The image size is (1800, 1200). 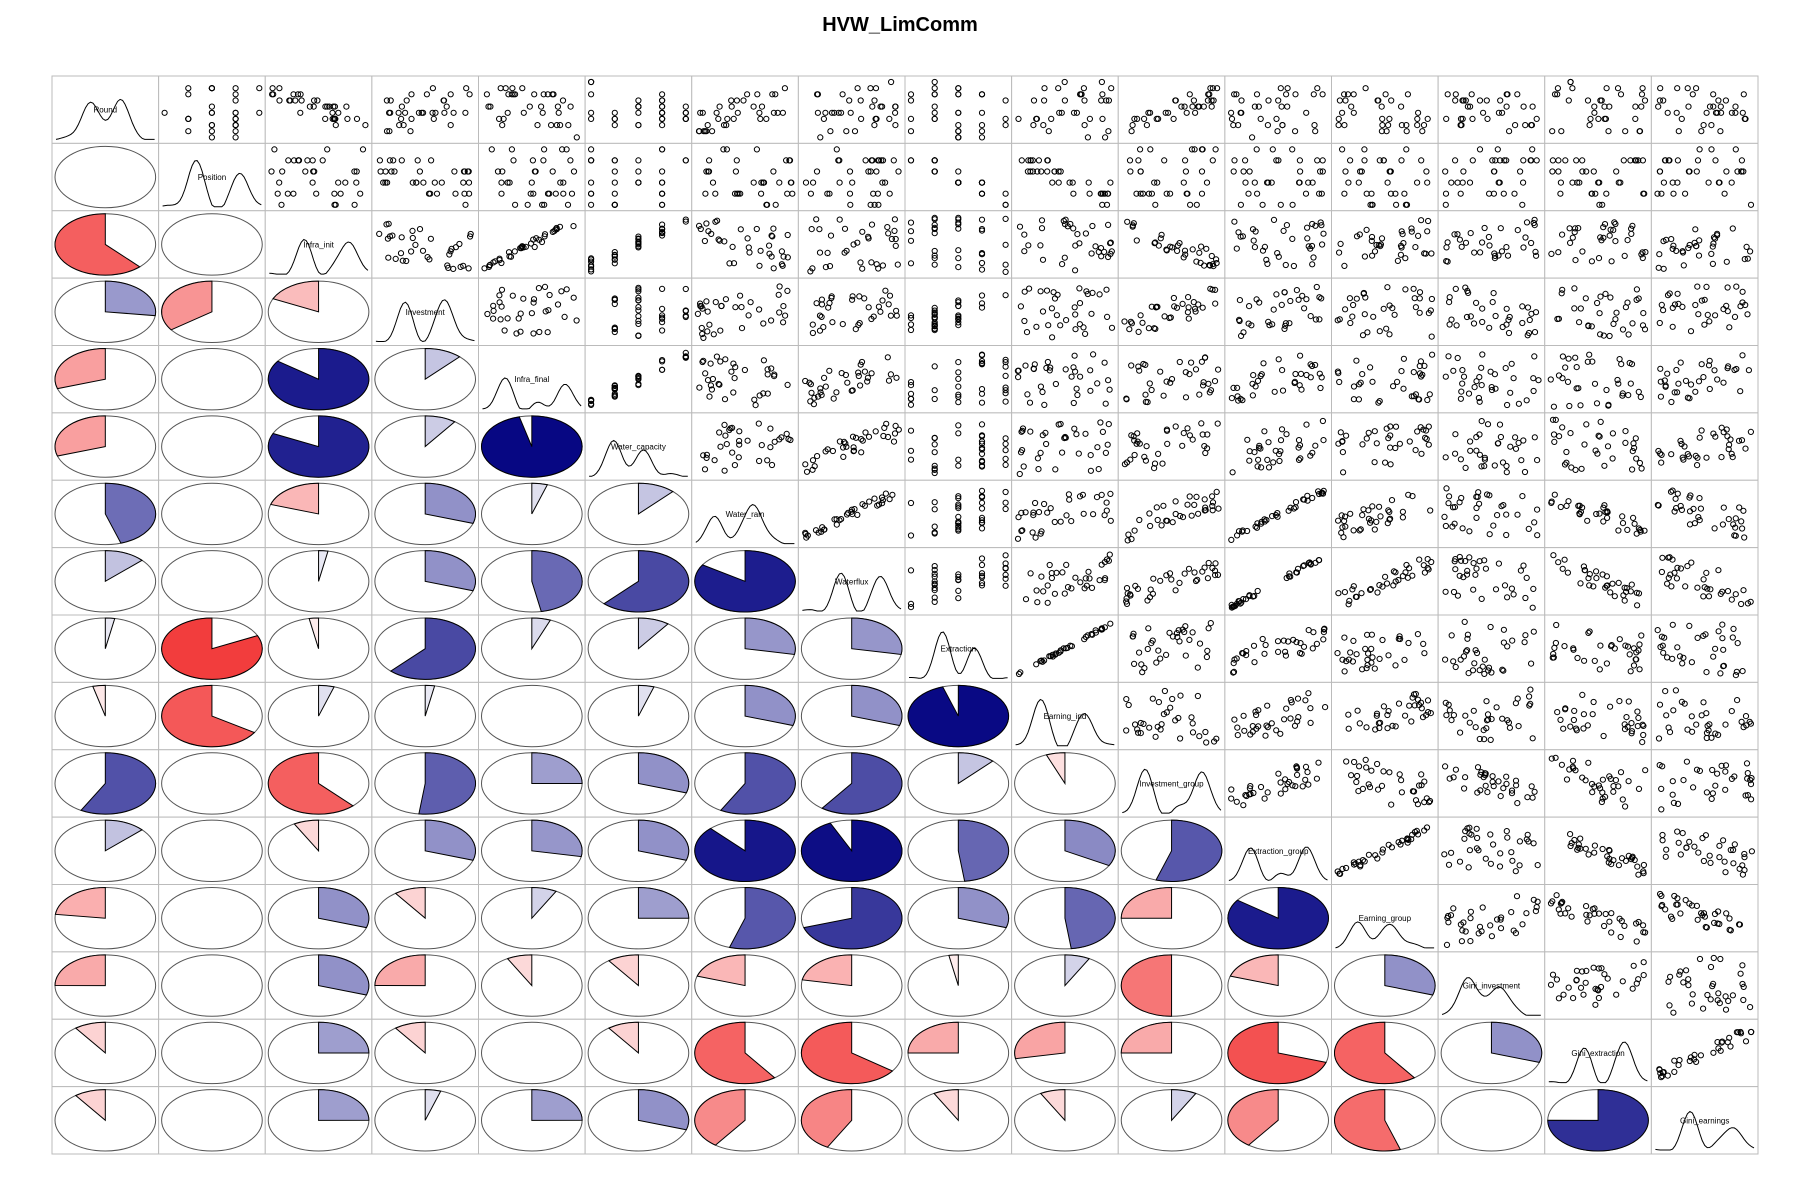 What do you see at coordinates (1385, 918) in the screenshot?
I see `variable-label: Earning_group` at bounding box center [1385, 918].